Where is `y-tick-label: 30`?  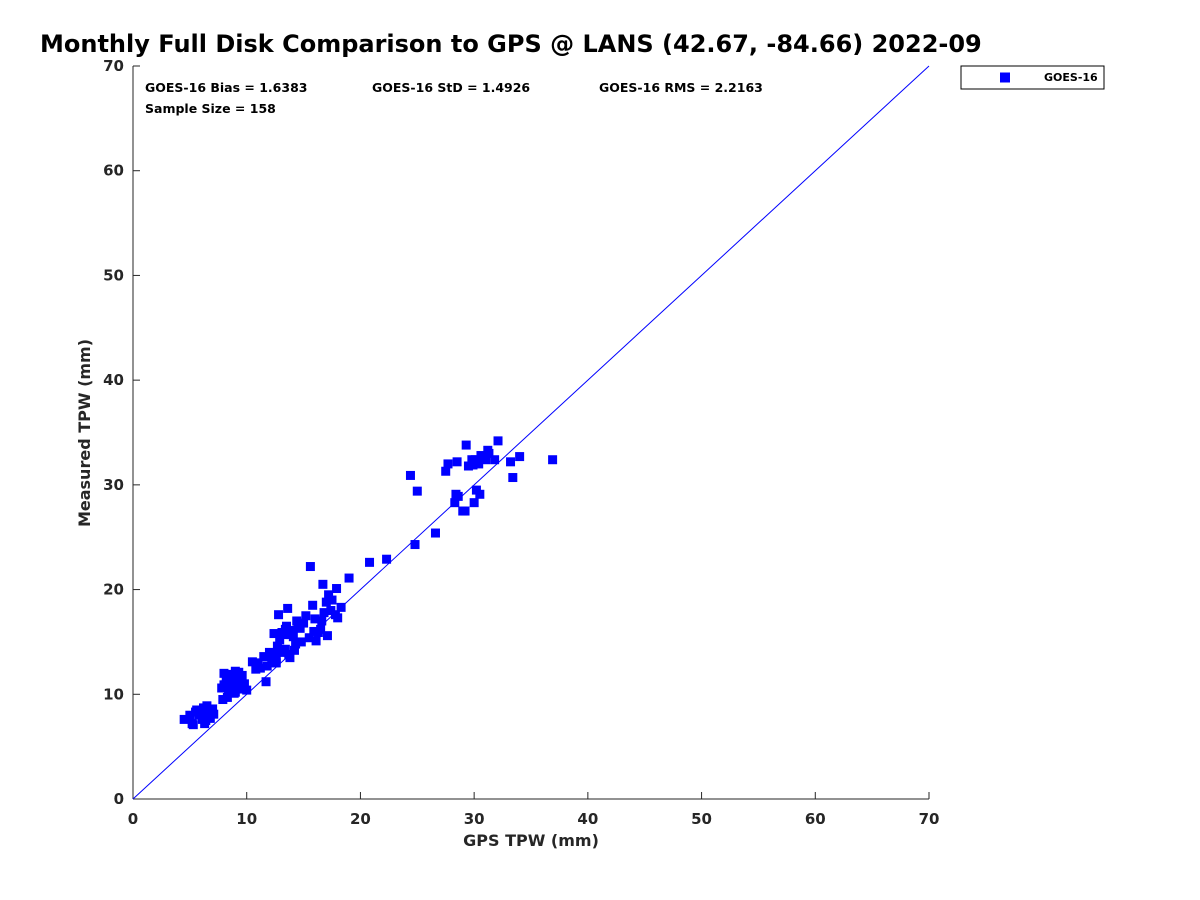 y-tick-label: 30 is located at coordinates (113, 485).